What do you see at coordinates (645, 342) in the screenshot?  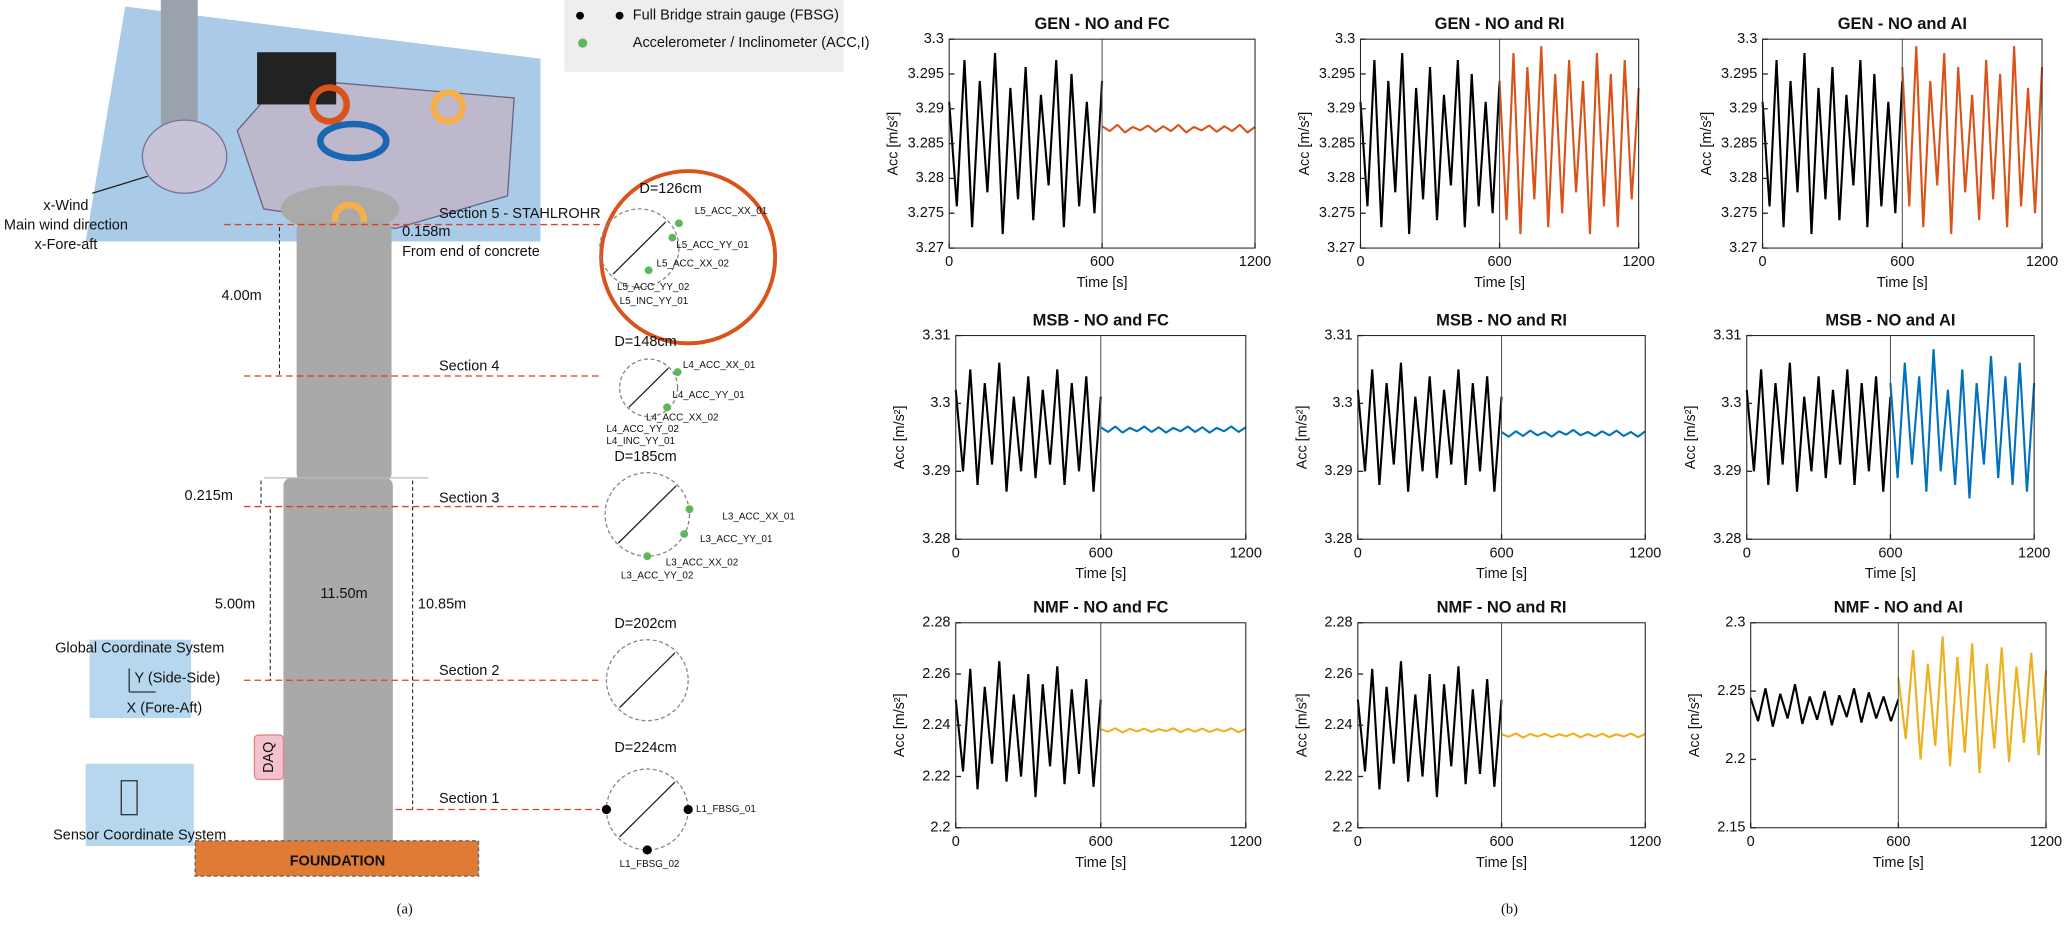 I see `diameter-label: D=148cm` at bounding box center [645, 342].